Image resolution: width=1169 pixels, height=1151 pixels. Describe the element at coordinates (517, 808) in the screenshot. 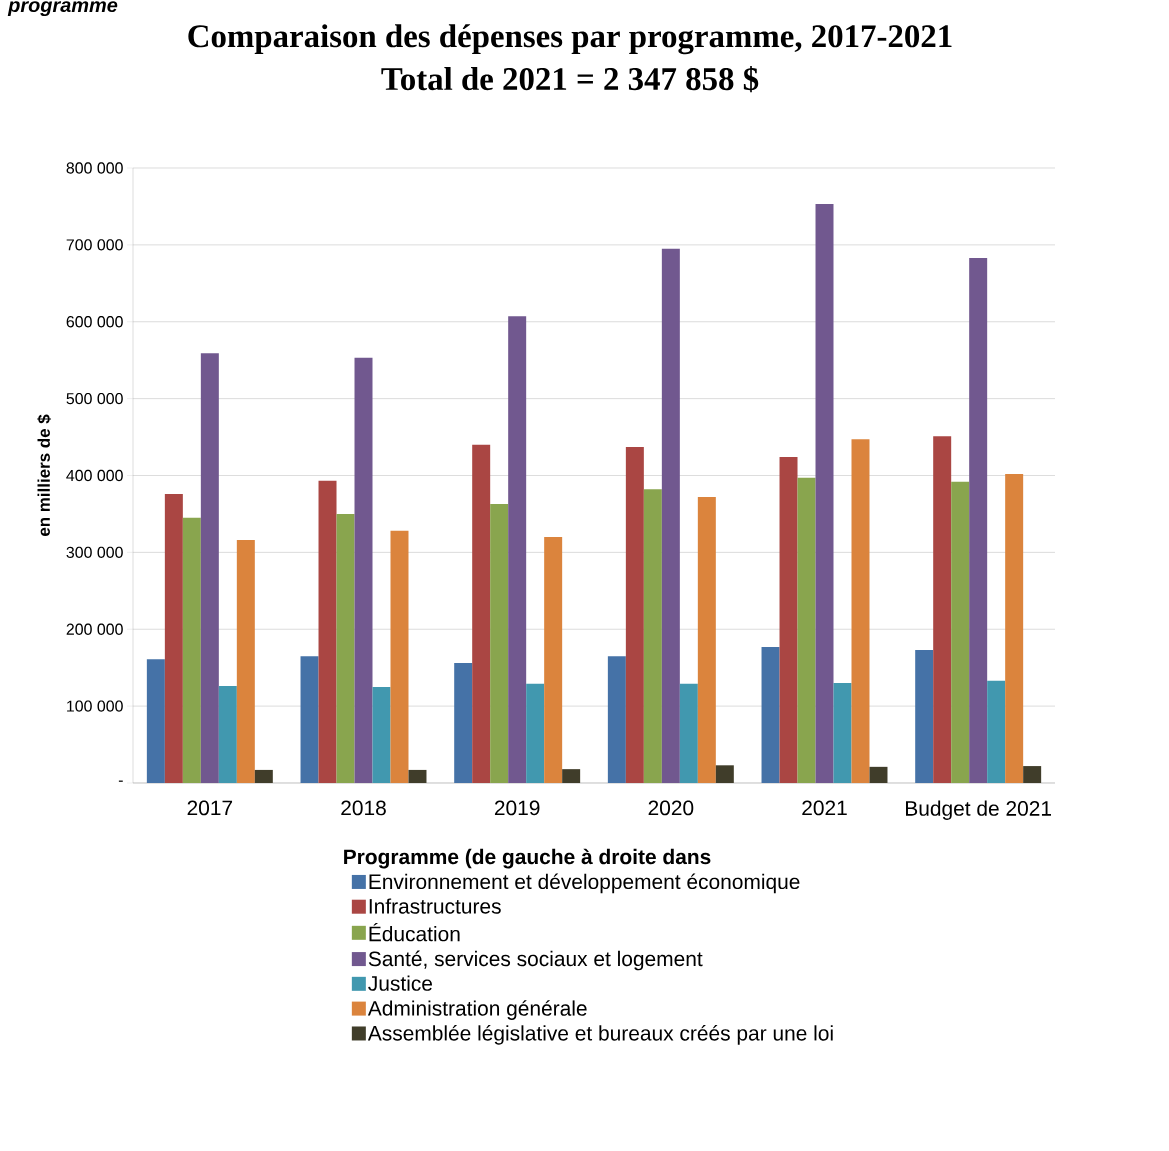

I see `x-tick-label: 2019` at that location.